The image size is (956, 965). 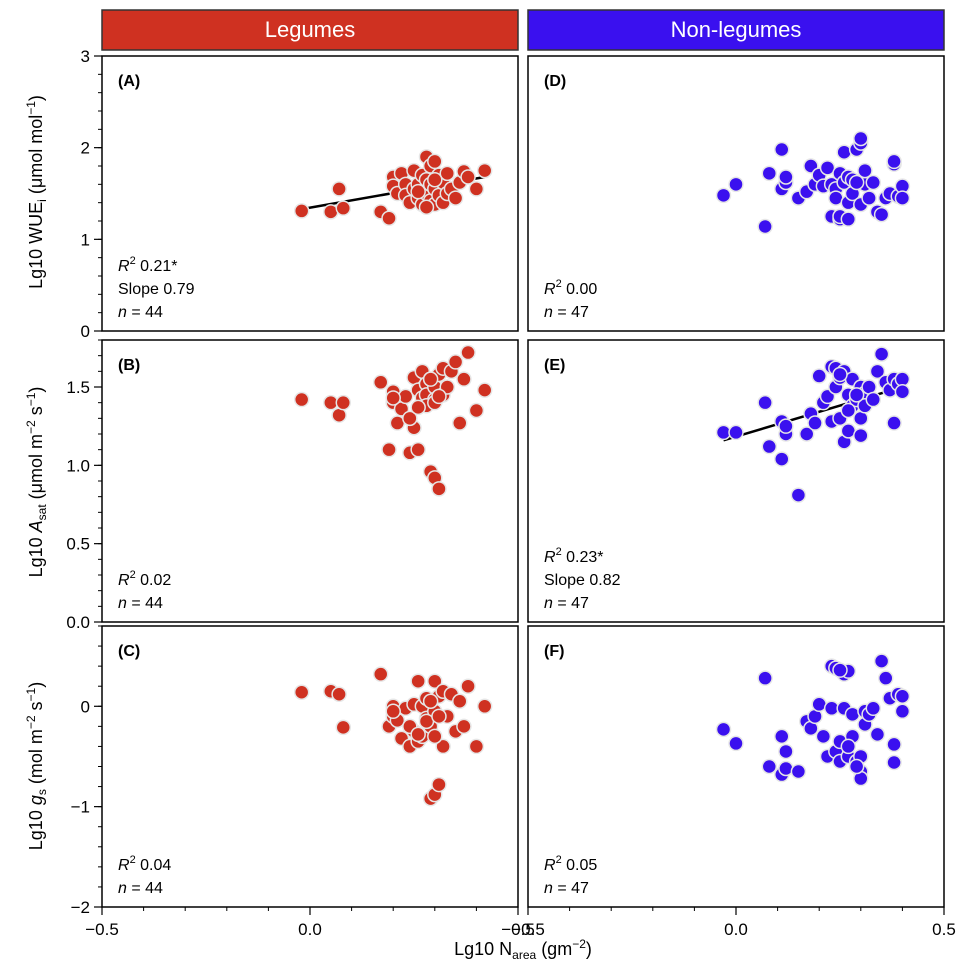 I want to click on panel-letter: (D), so click(x=555, y=81).